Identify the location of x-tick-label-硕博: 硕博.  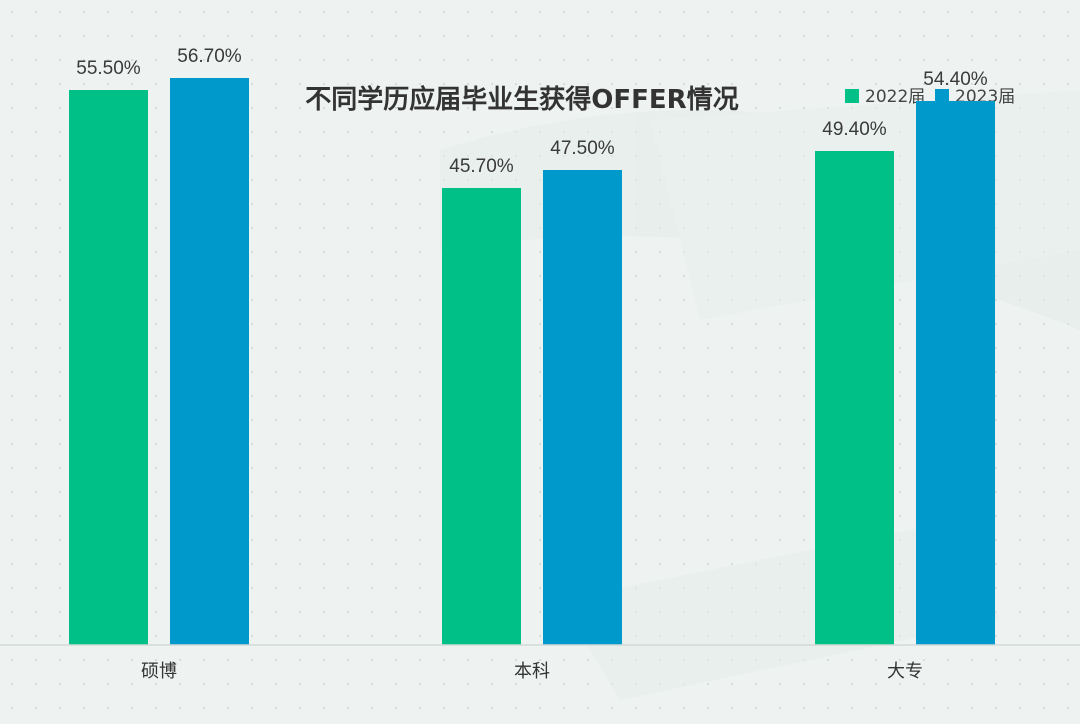
(159, 671).